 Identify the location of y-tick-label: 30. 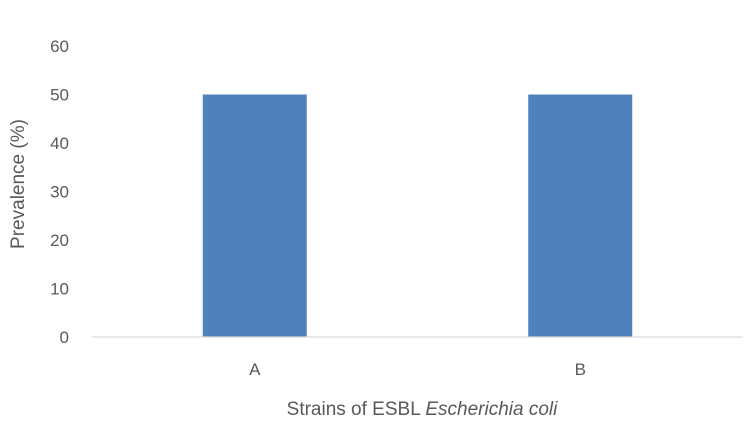
(59, 192).